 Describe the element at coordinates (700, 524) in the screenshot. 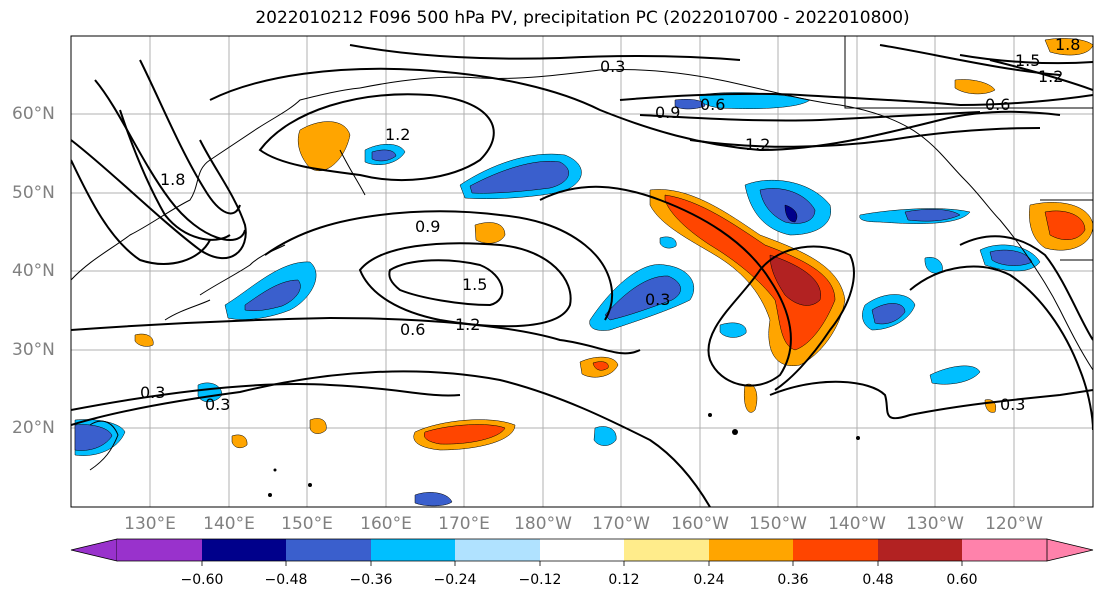

I see `lon-label: 160°W` at that location.